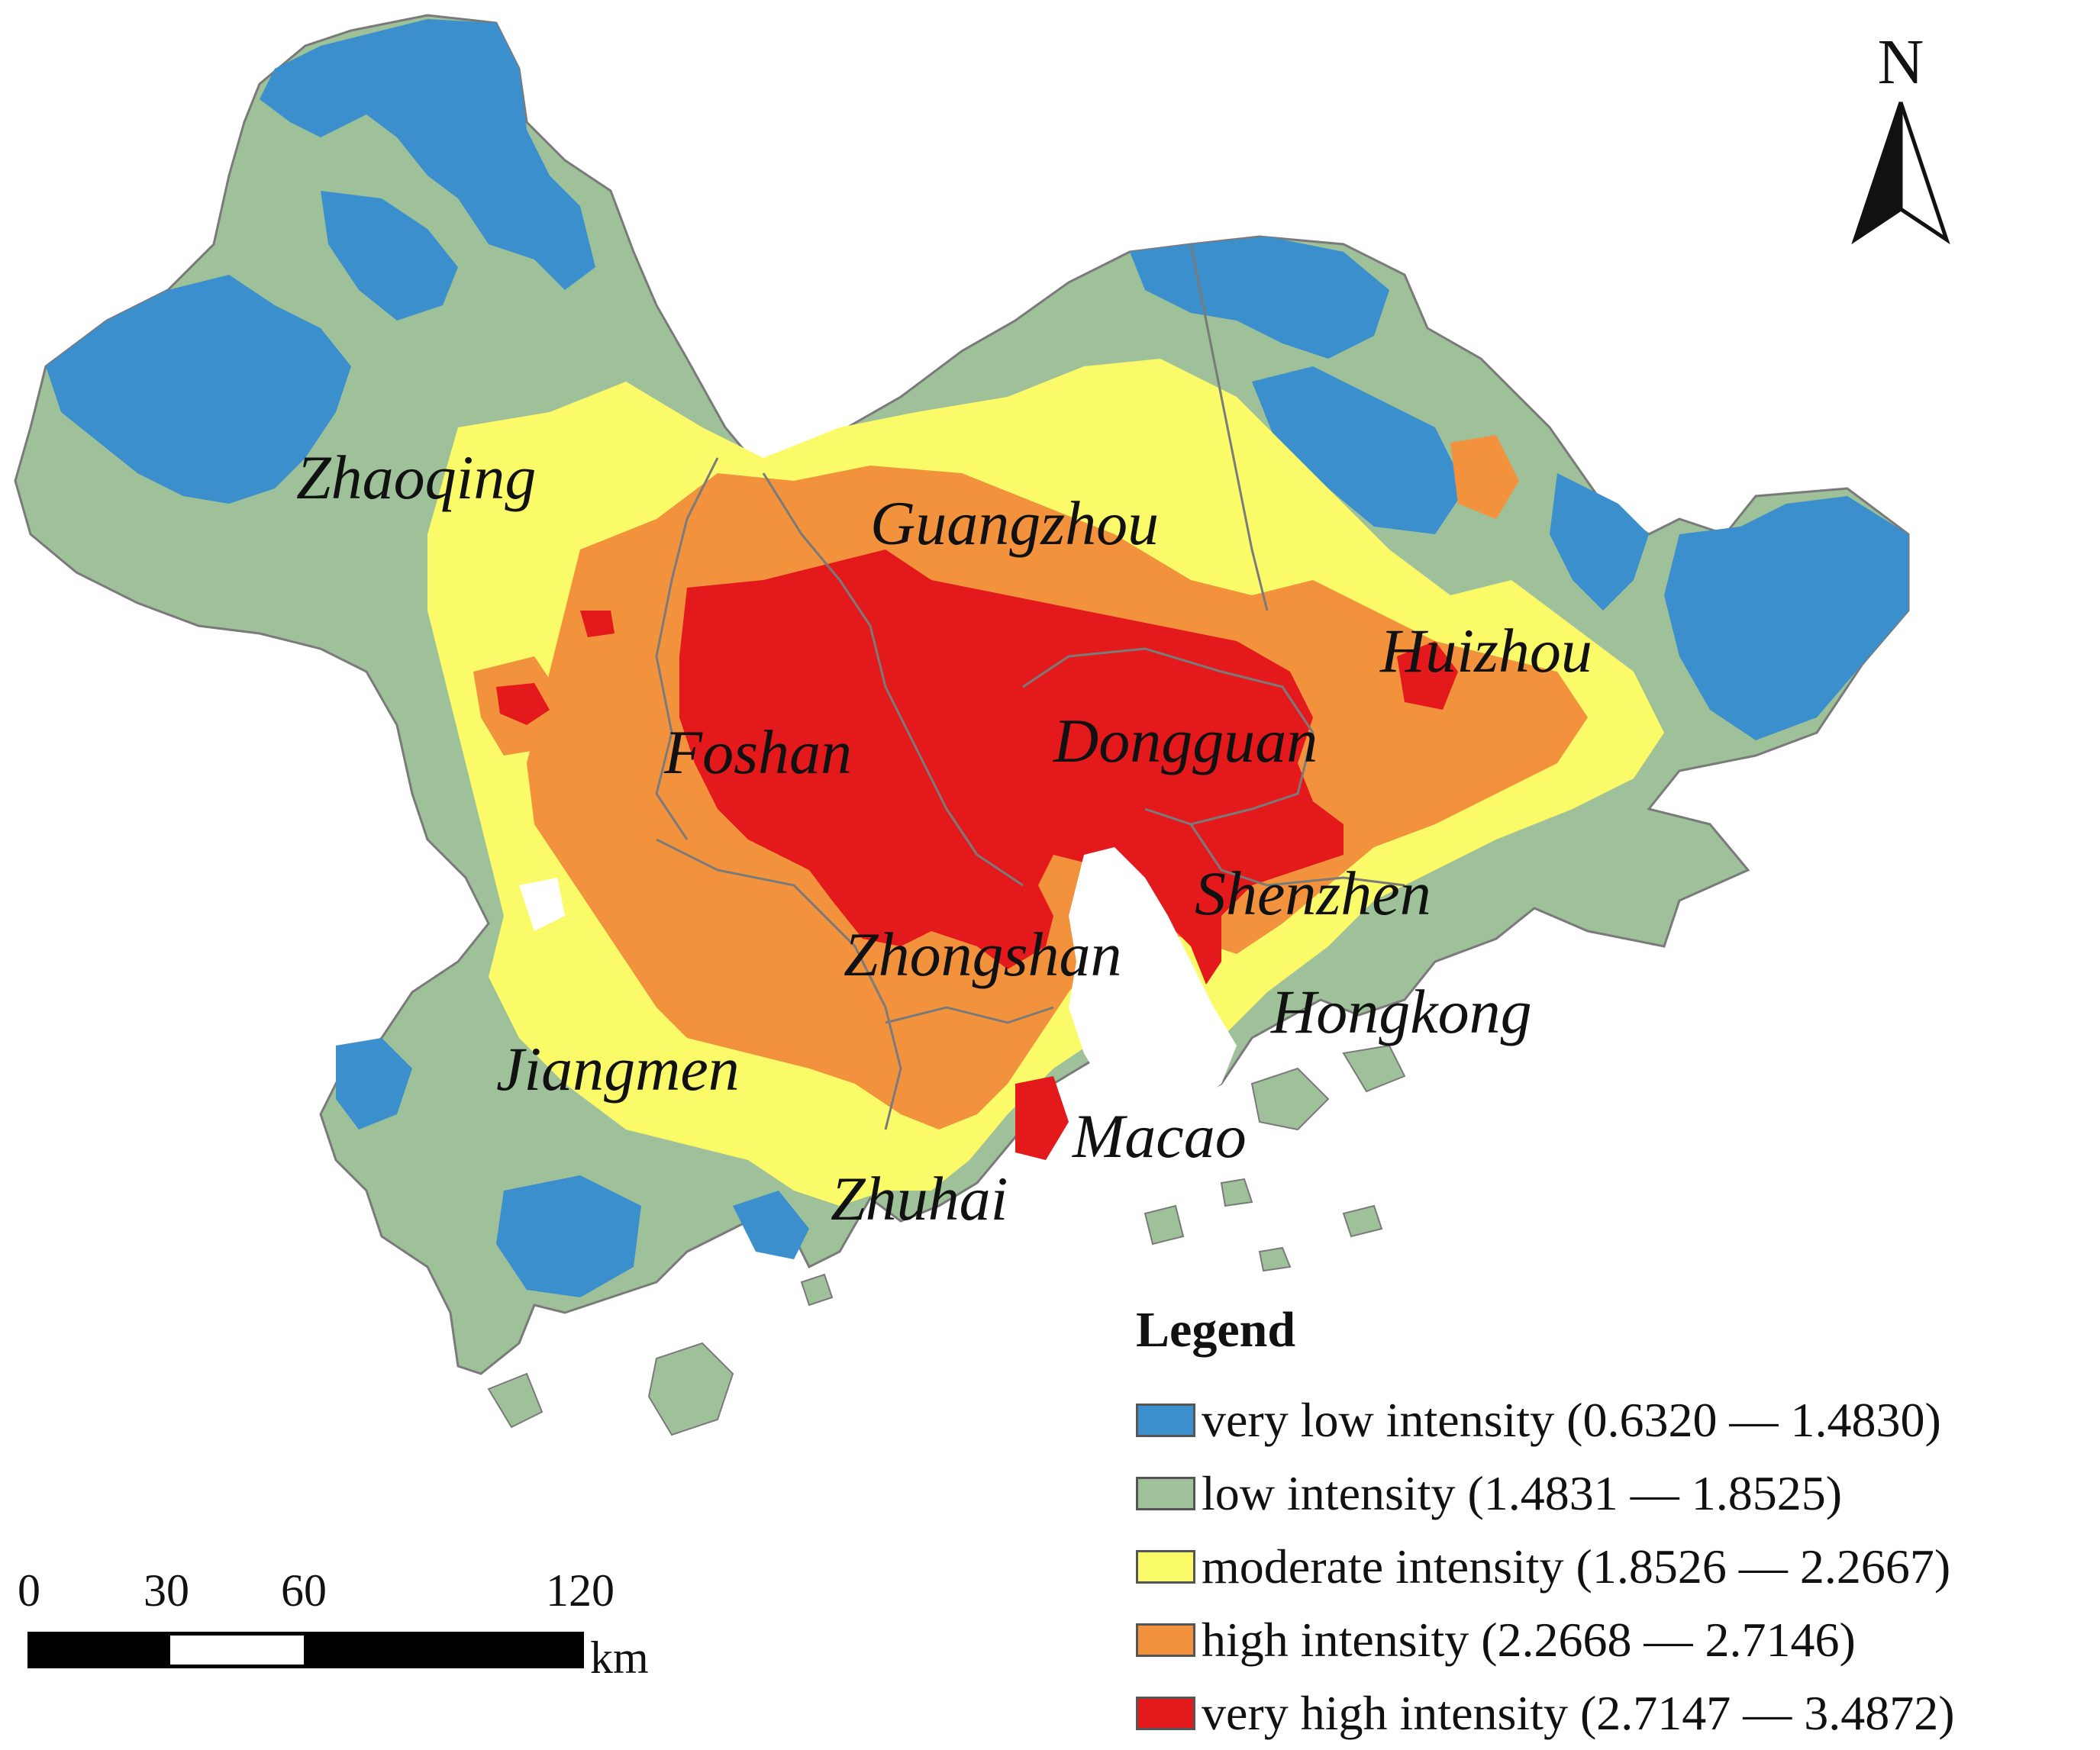 The width and height of the screenshot is (2100, 1750). Describe the element at coordinates (1216, 1330) in the screenshot. I see `legend-title: Legend` at that location.